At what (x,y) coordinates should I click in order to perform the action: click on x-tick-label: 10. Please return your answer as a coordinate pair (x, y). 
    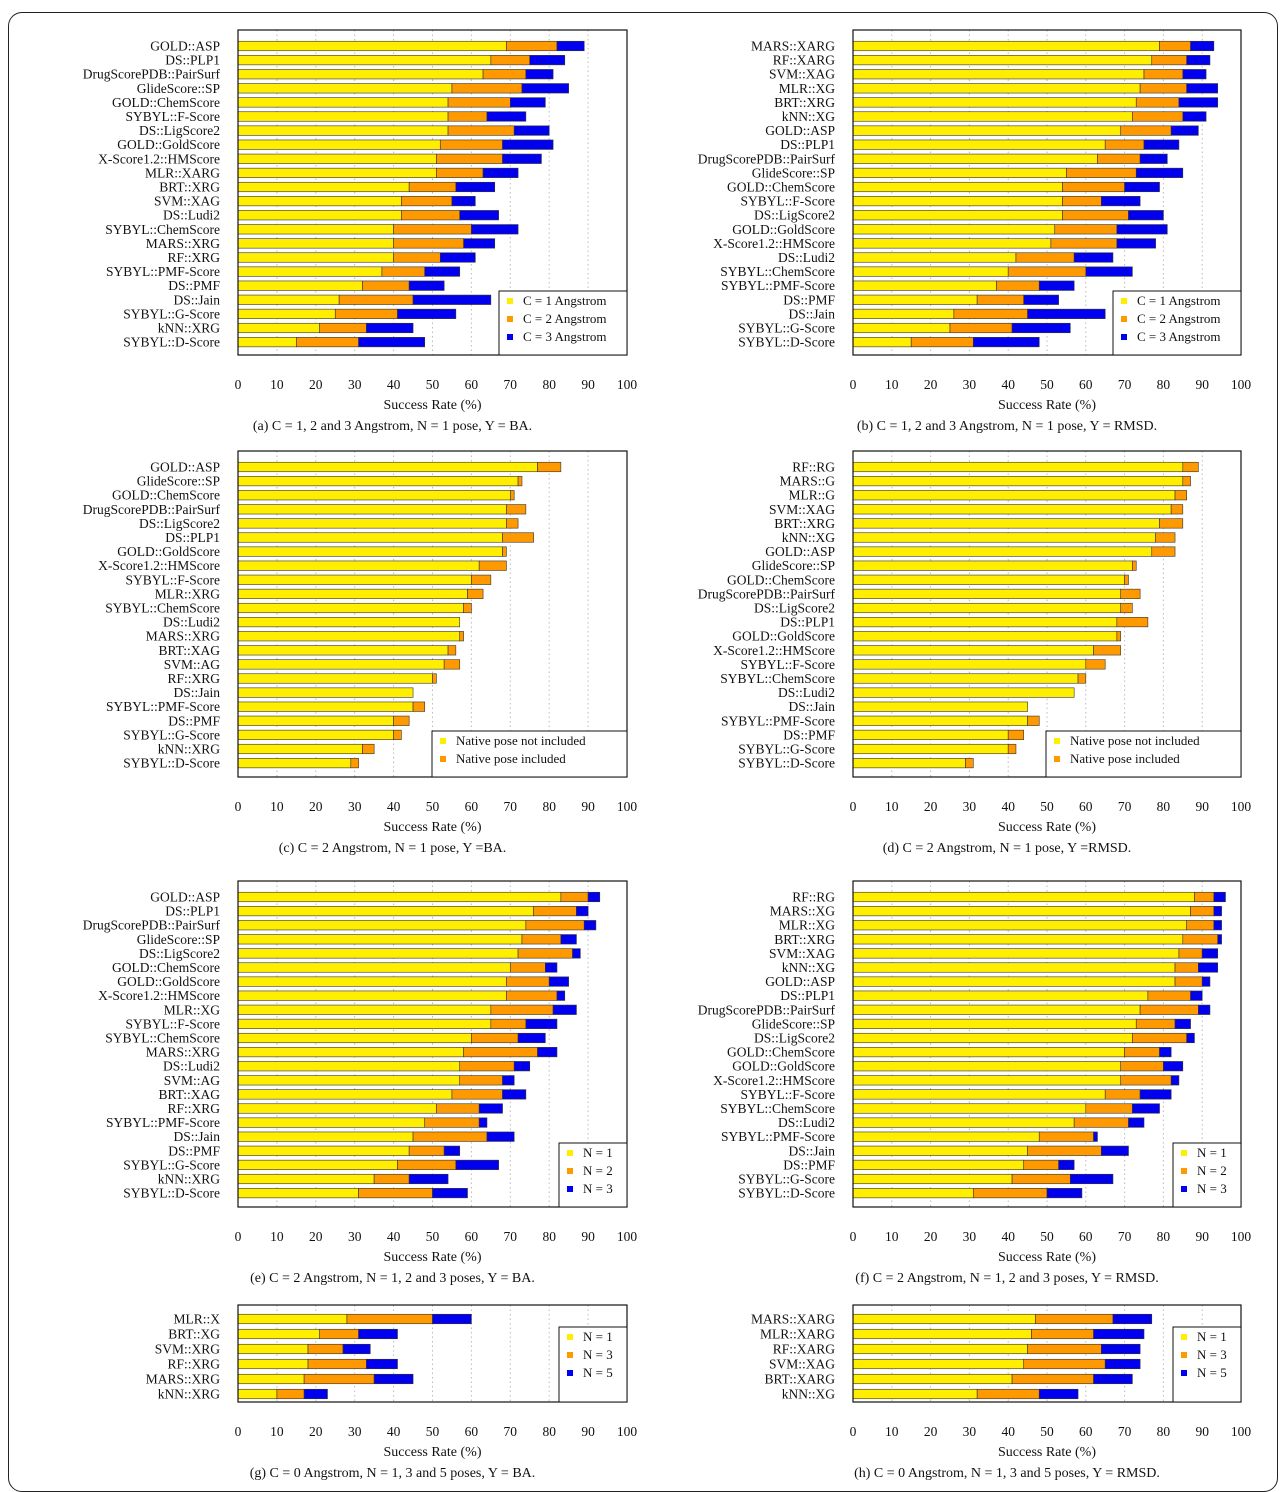
    Looking at the image, I should click on (277, 384).